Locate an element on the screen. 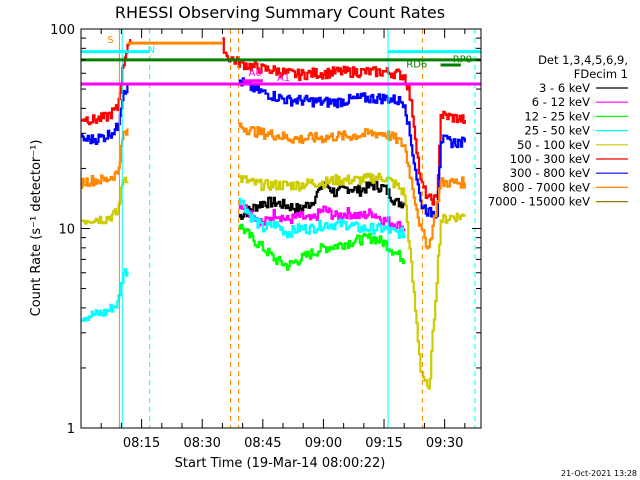  y-tick-label: 1 is located at coordinates (71, 429).